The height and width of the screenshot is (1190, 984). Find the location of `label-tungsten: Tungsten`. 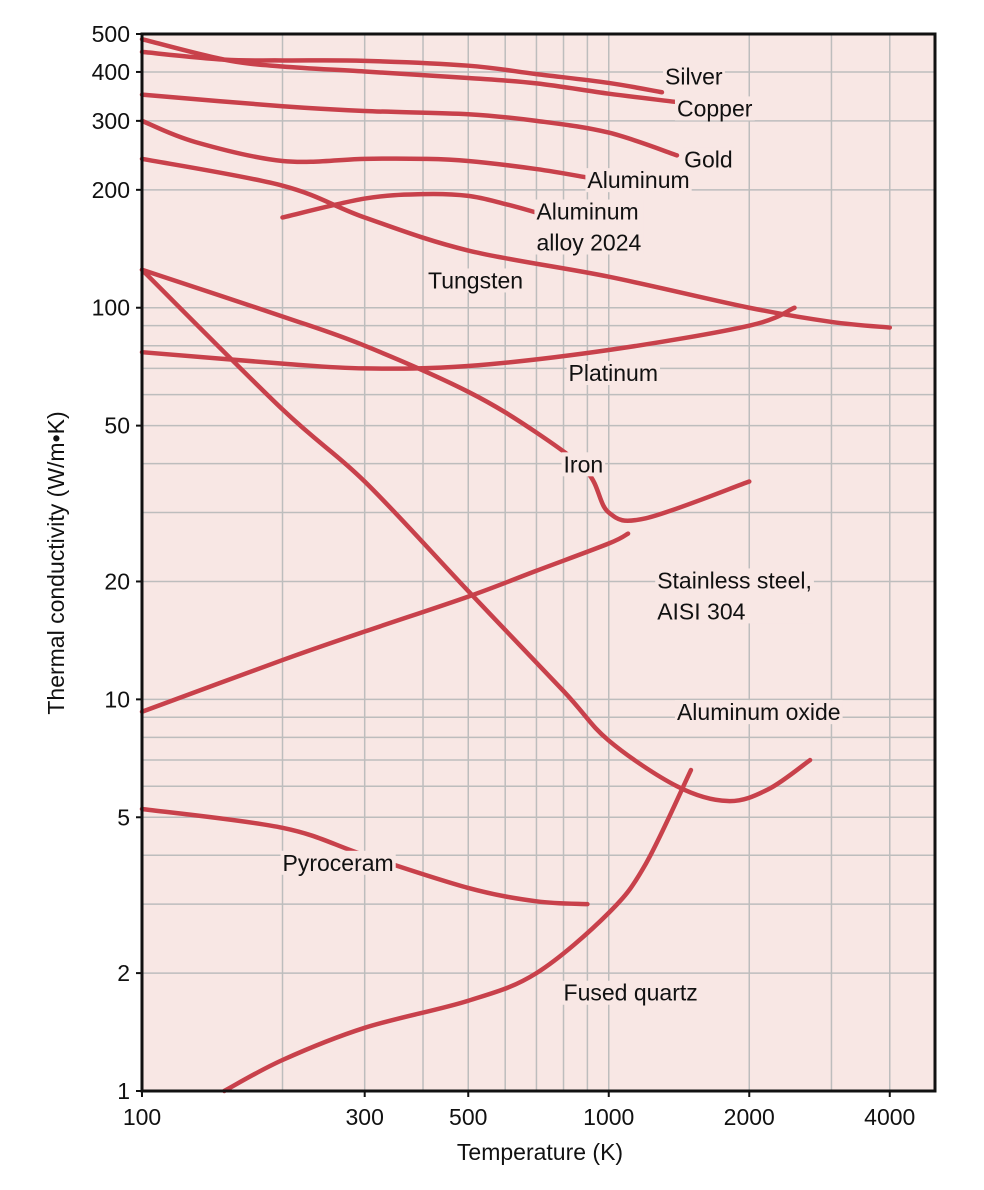

label-tungsten: Tungsten is located at coordinates (475, 280).